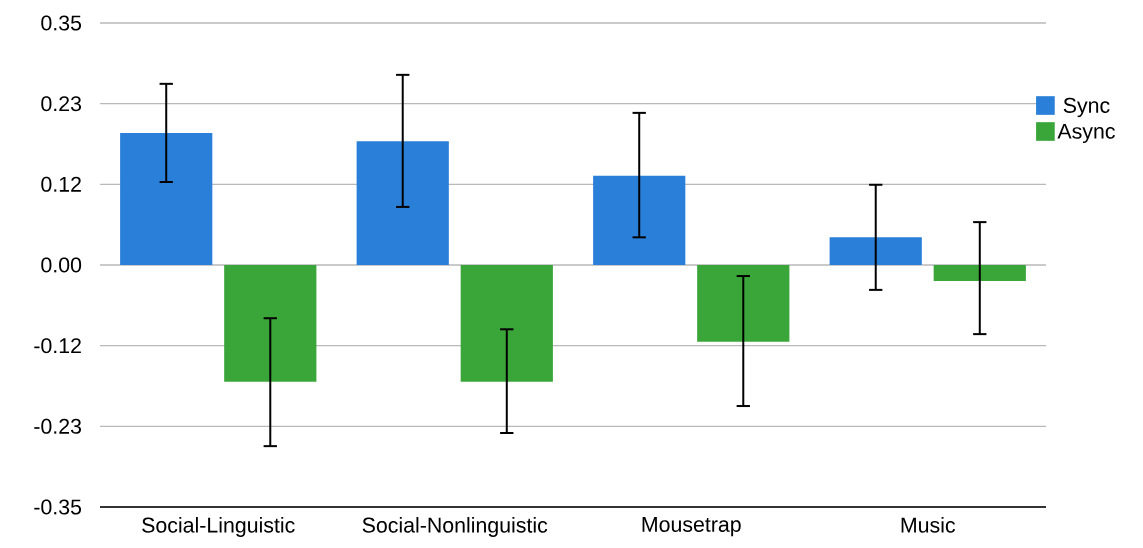 This screenshot has width=1143, height=548. Describe the element at coordinates (455, 527) in the screenshot. I see `x-tick-label: Social-Nonlinguistic` at that location.